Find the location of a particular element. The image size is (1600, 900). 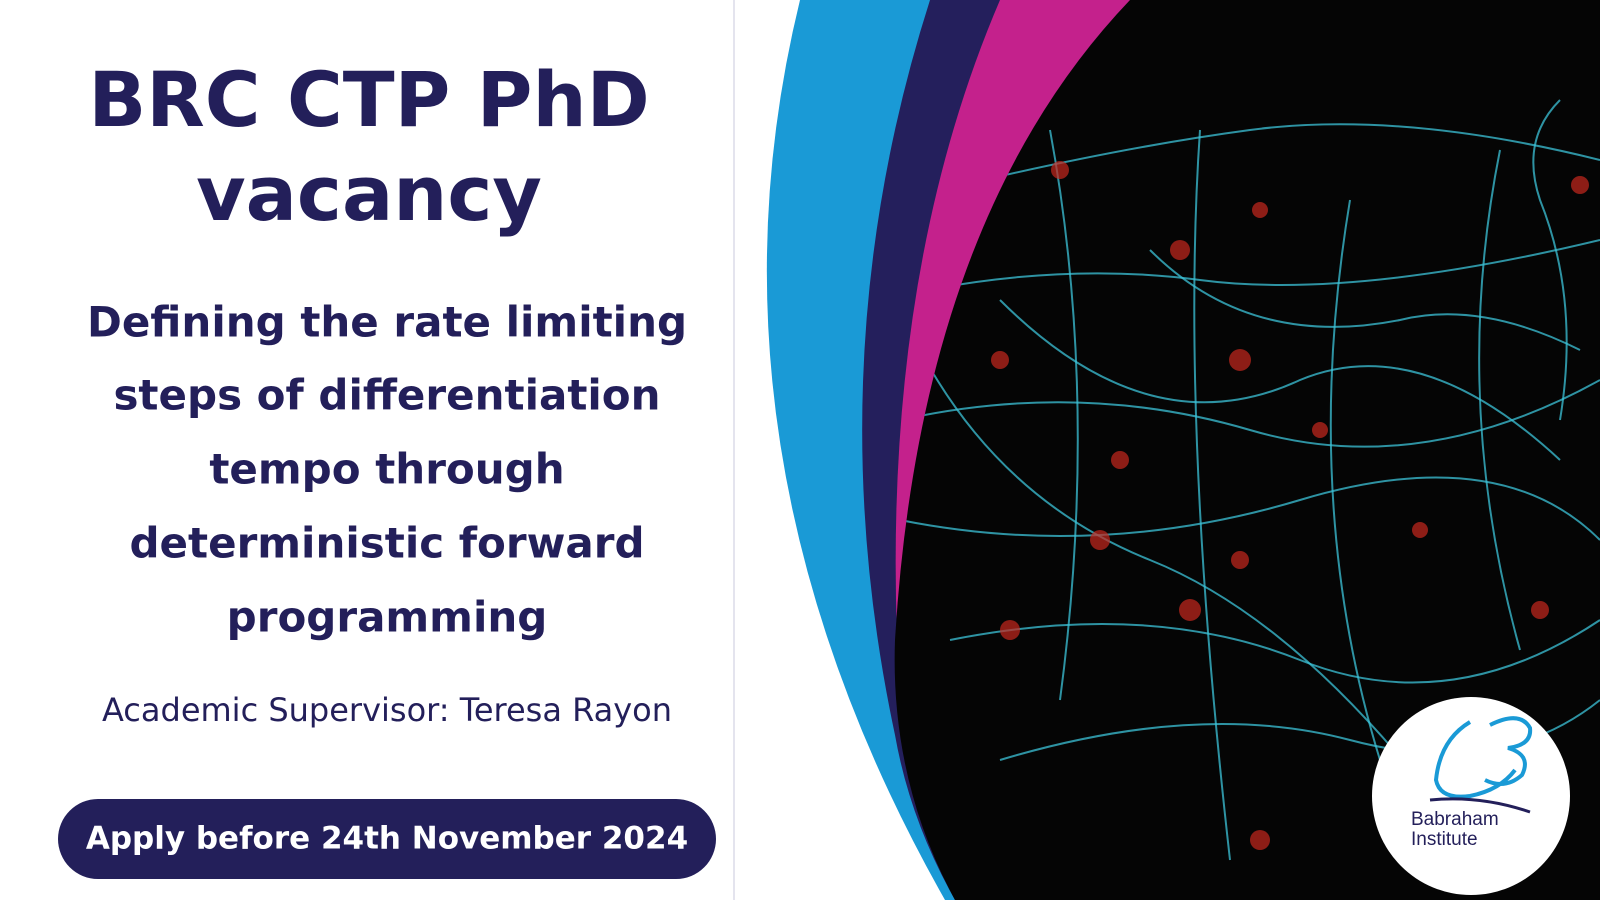

project-title: Defining the rate limiting is located at coordinates (387, 322).